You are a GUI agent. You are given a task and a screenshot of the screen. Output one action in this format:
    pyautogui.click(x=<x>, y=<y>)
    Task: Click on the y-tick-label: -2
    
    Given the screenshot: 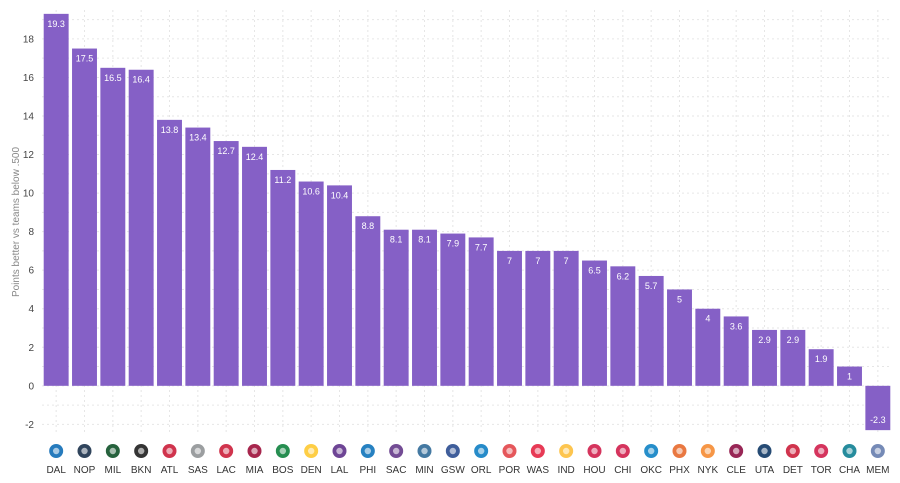 What is the action you would take?
    pyautogui.click(x=29, y=425)
    